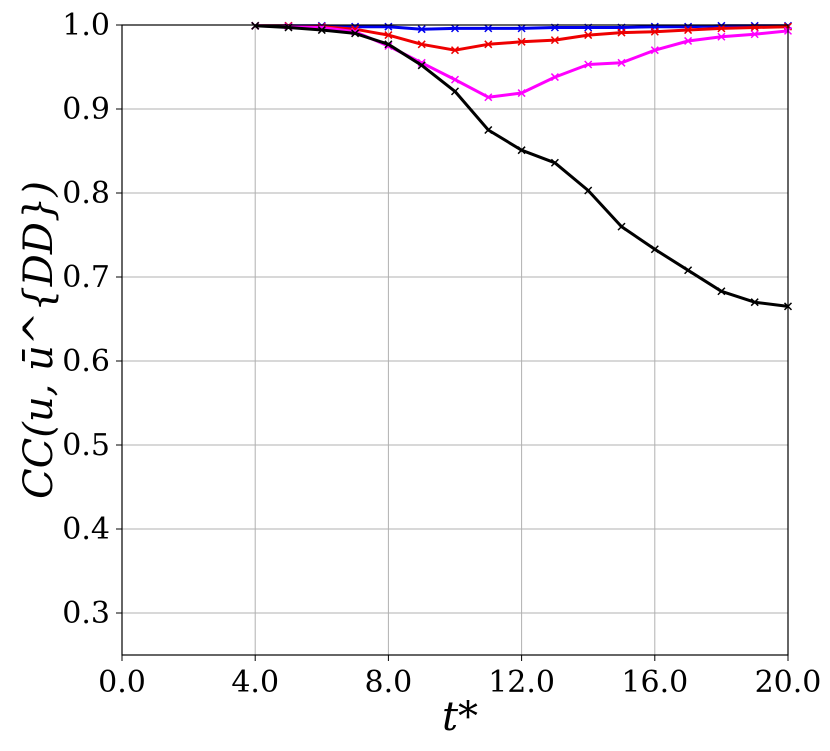 The height and width of the screenshot is (751, 830). What do you see at coordinates (86, 25) in the screenshot?
I see `y-tick-label: 1.0` at bounding box center [86, 25].